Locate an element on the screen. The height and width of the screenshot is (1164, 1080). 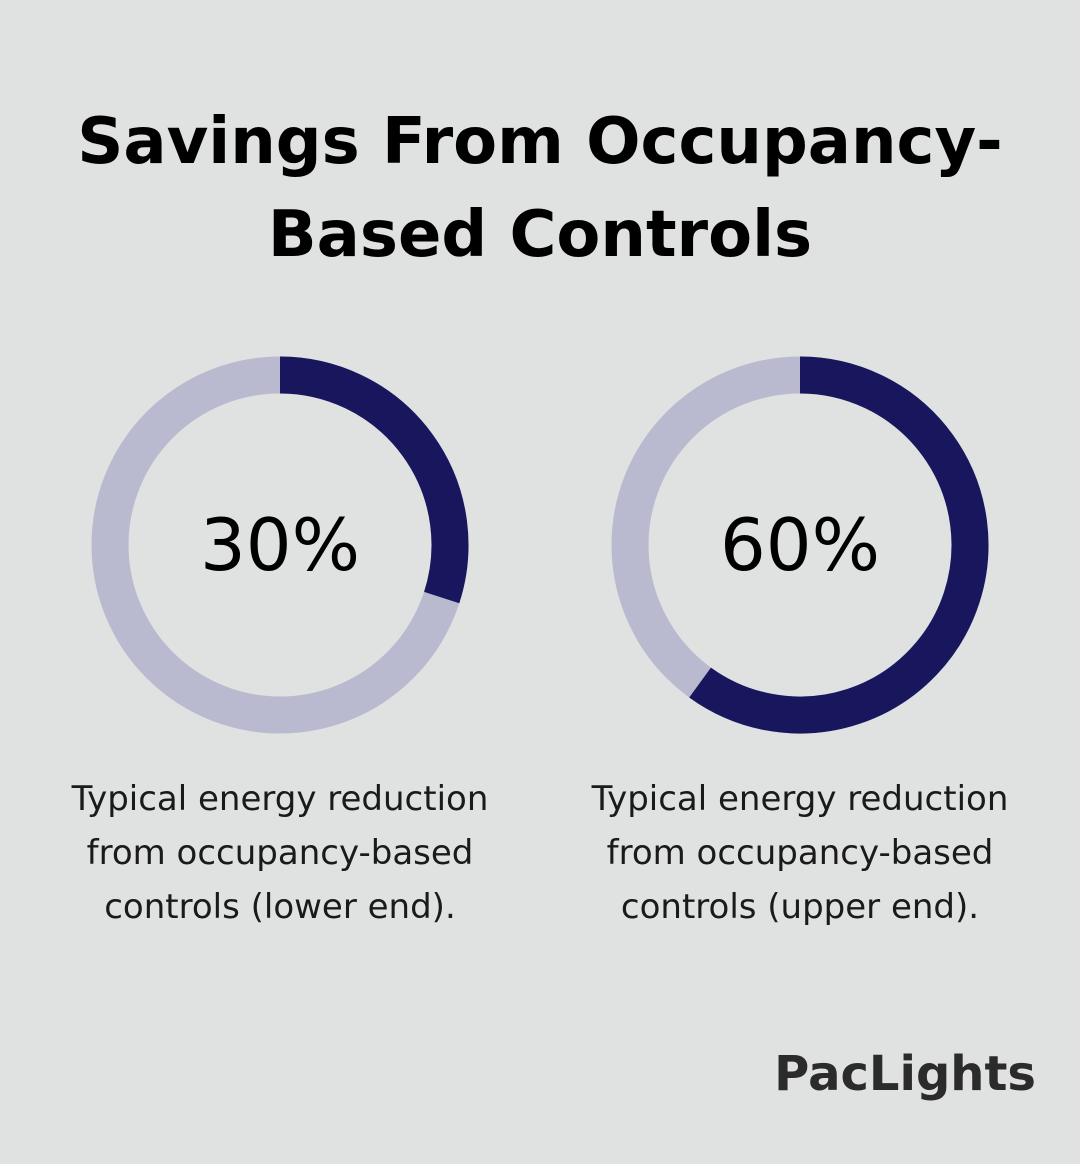
caption-lower-line-1: Typical energy reduction is located at coordinates (280, 799).